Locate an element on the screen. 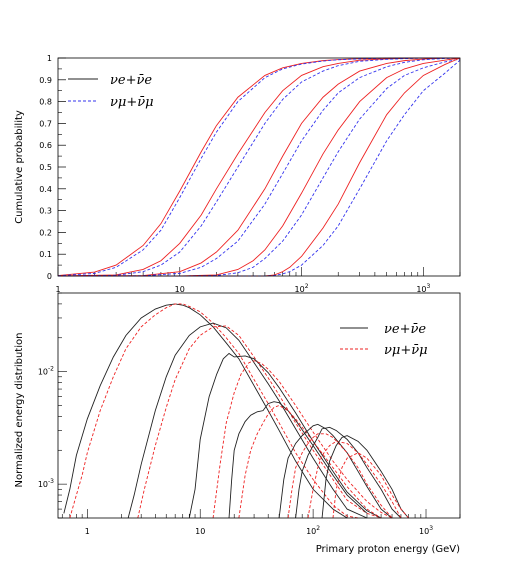 This screenshot has width=518, height=576. bottom-series-10-nue is located at coordinates (348, 472).